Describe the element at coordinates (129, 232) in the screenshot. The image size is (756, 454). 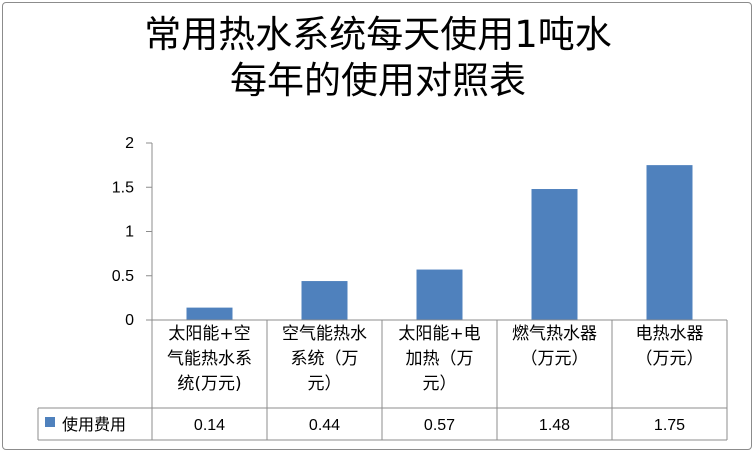
I see `y-tick-label: 1` at that location.